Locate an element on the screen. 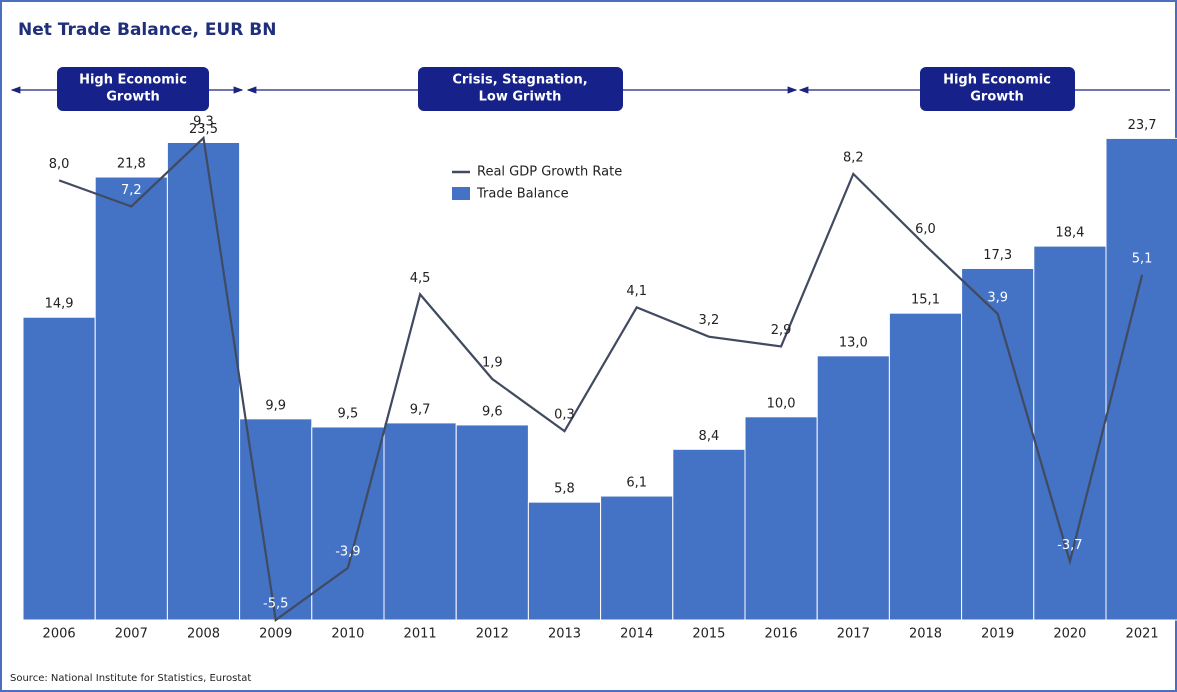 This screenshot has height=692, width=1177. legend-label: Trade Balance is located at coordinates (522, 194).